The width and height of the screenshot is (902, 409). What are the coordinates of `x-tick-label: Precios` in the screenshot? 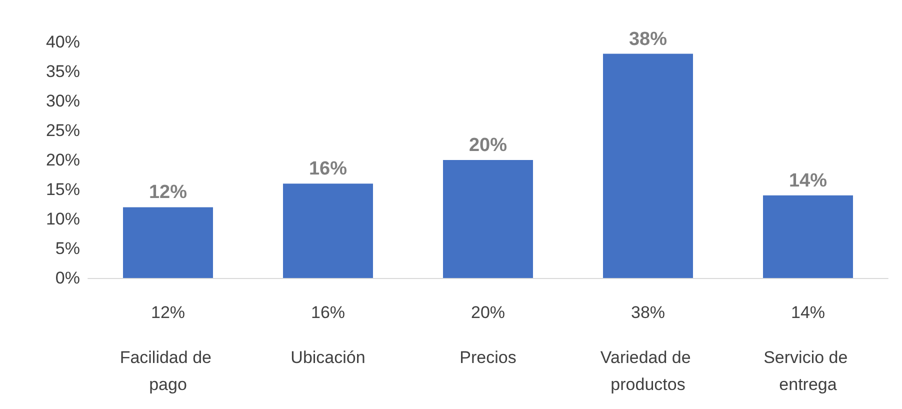 It's located at (488, 357).